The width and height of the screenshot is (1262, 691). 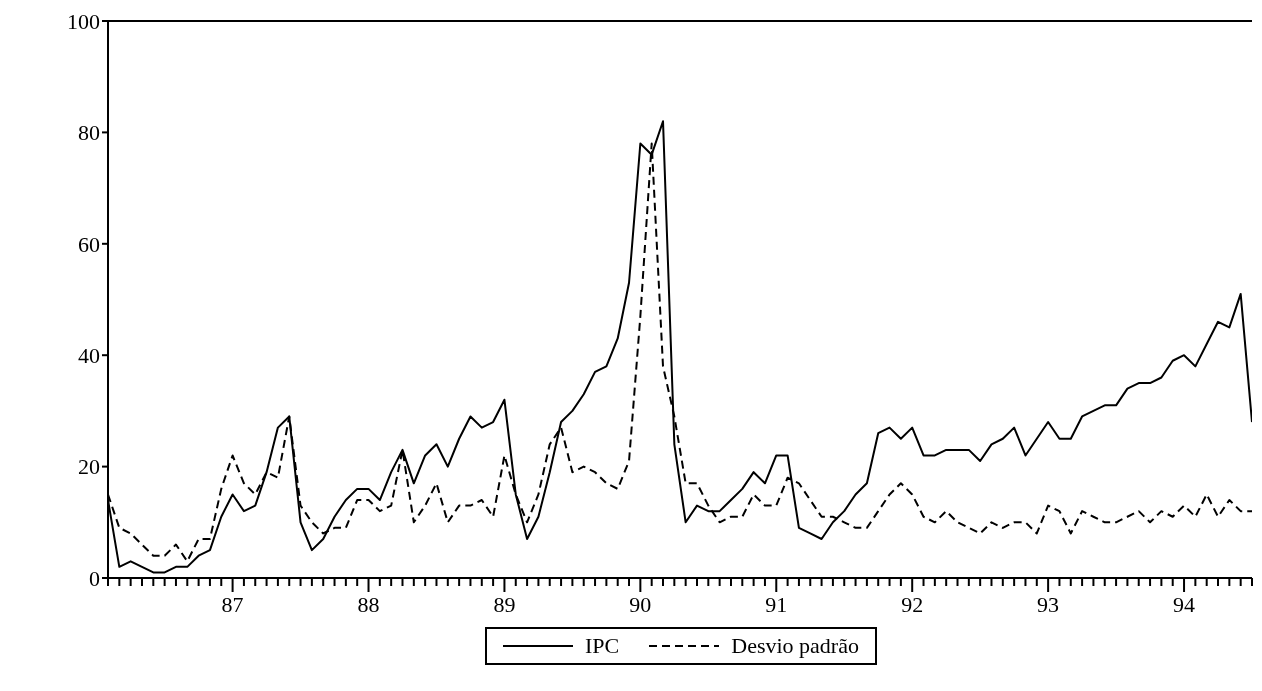 I want to click on x-tick-label: 90, so click(x=640, y=604).